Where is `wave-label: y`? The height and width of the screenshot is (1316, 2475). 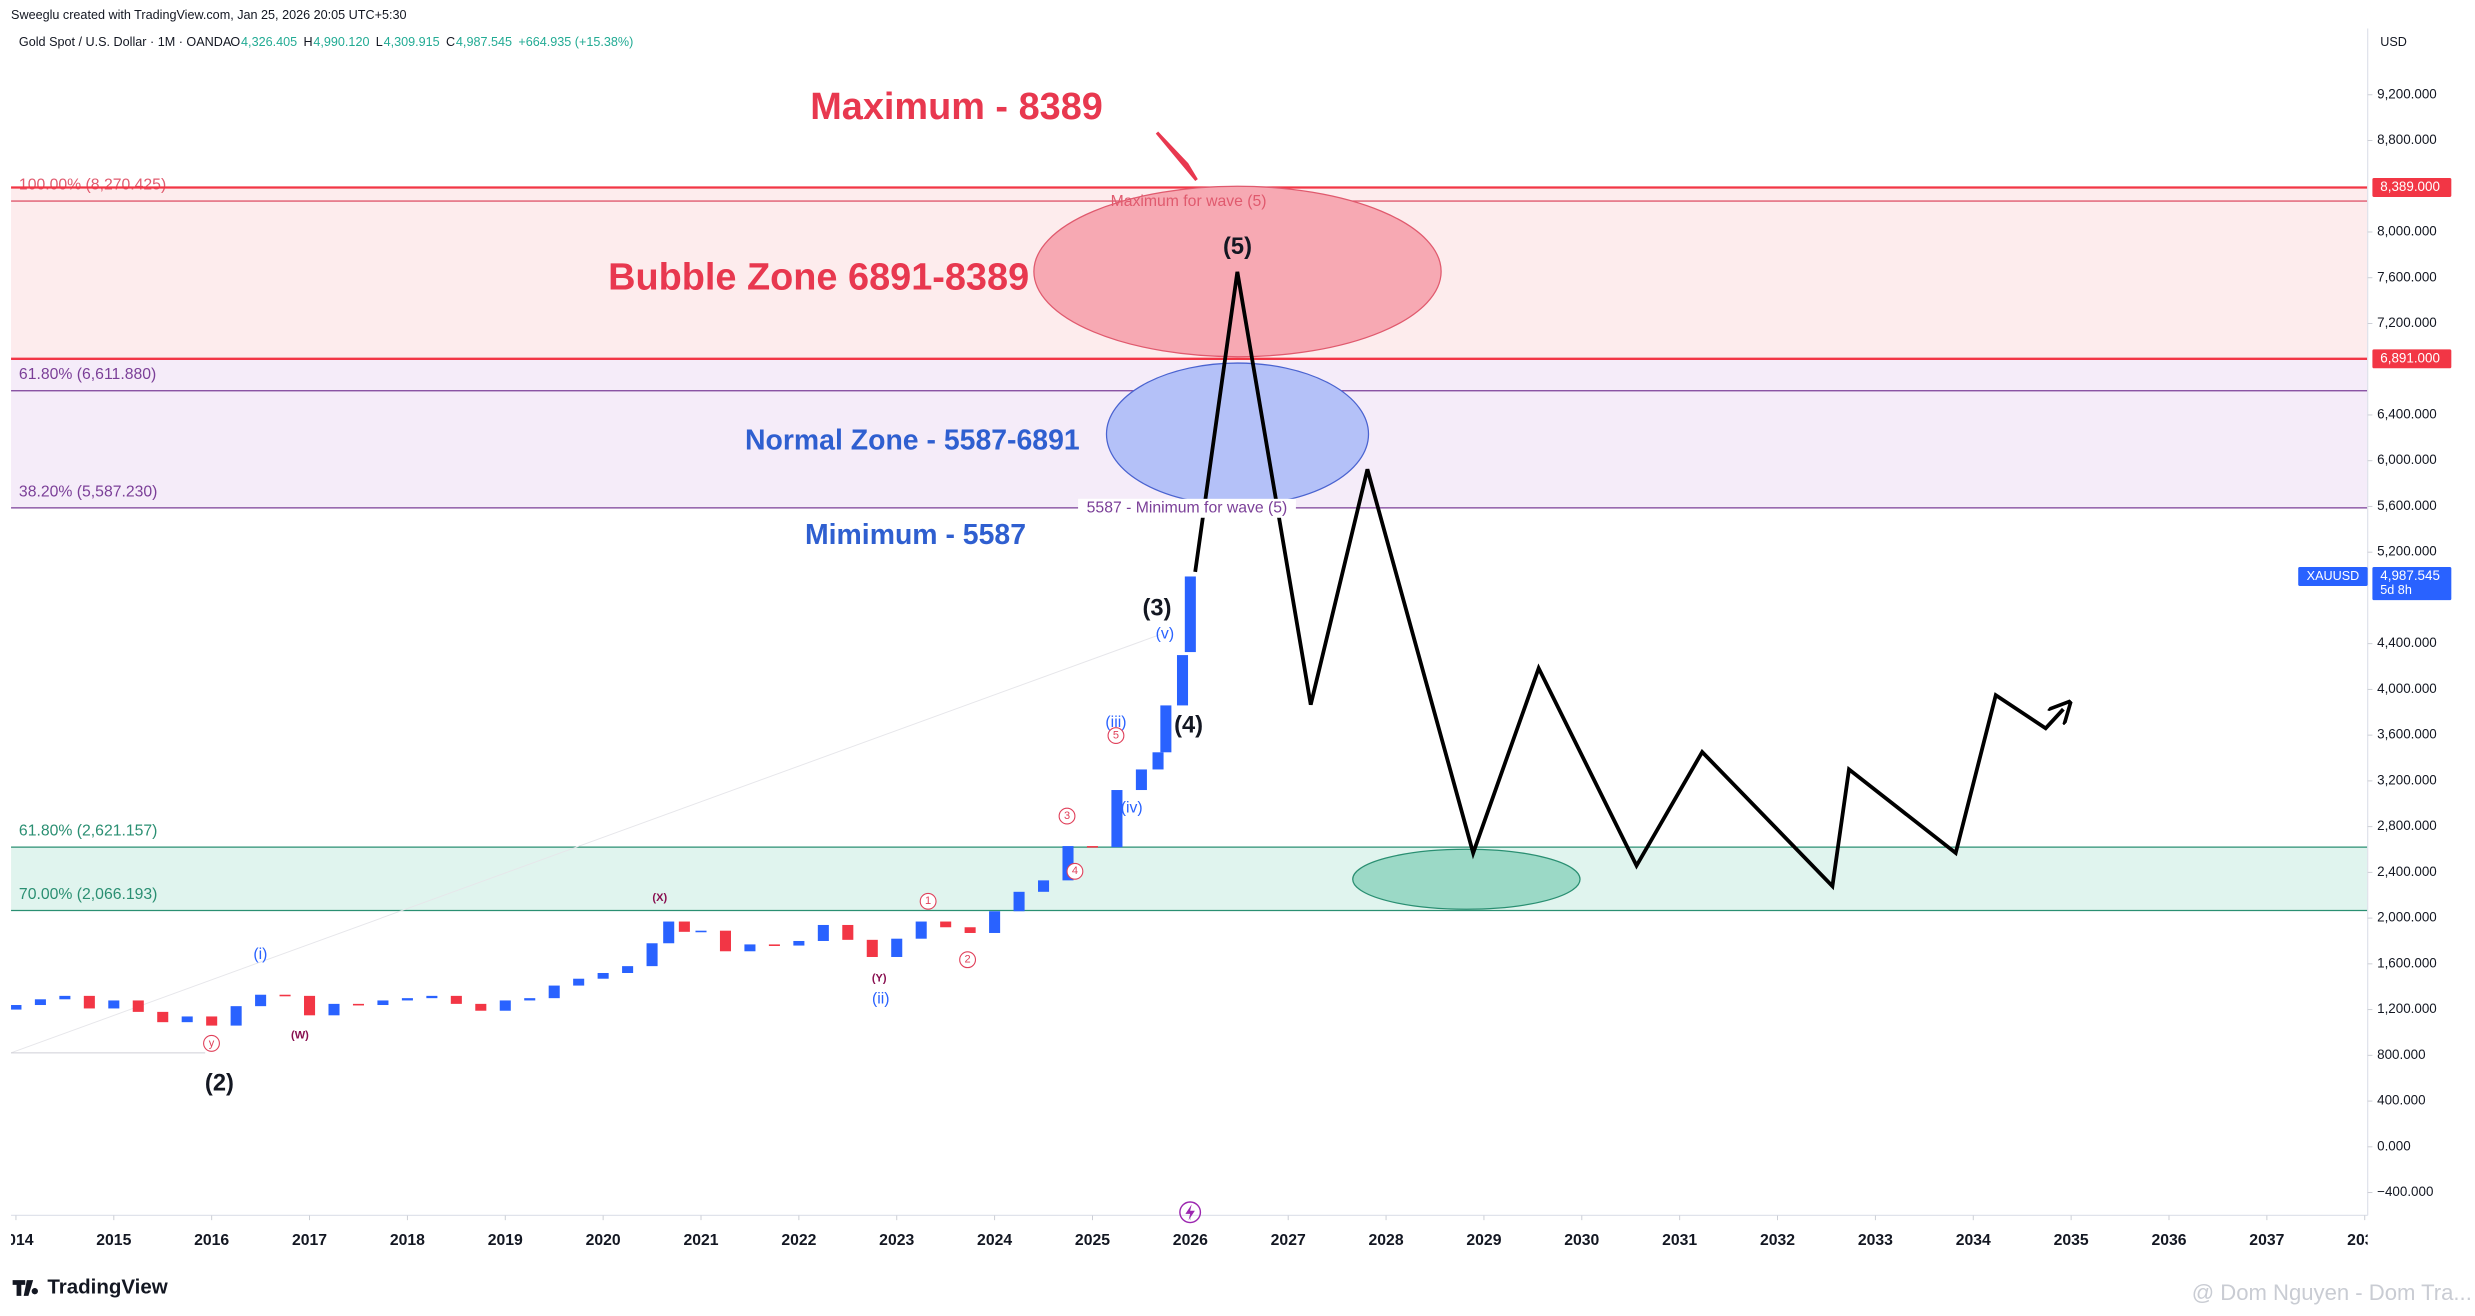 wave-label: y is located at coordinates (212, 1043).